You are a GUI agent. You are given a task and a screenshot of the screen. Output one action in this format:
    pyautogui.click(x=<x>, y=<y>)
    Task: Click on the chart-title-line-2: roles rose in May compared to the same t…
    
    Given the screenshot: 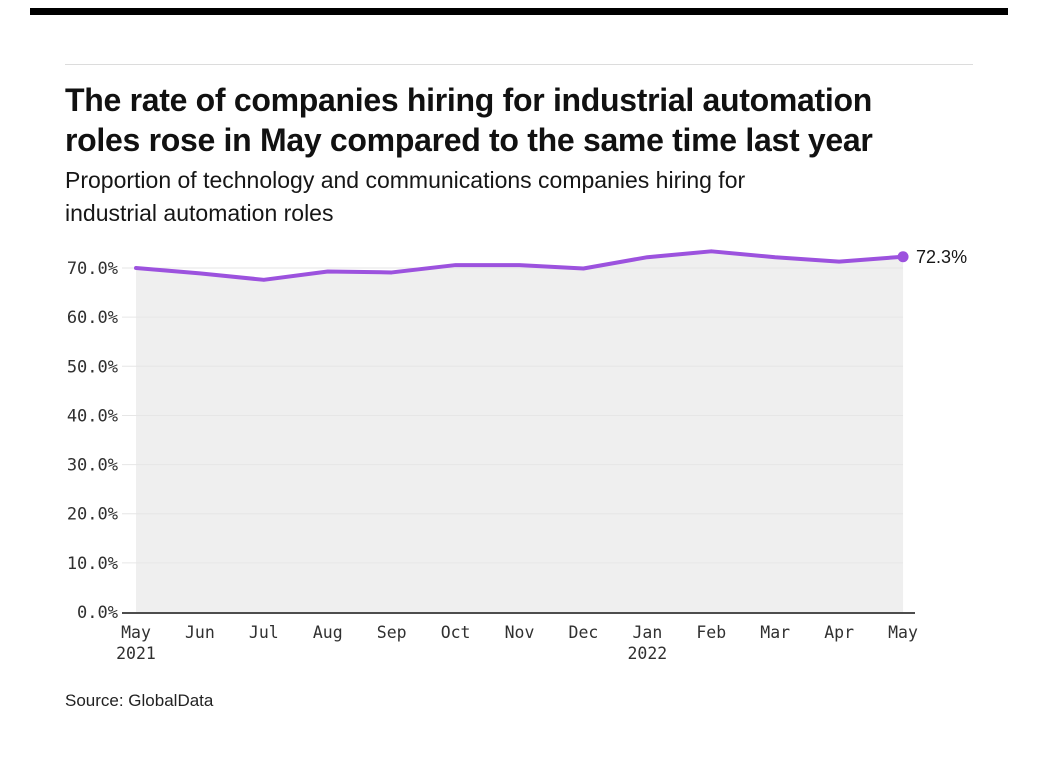 What is the action you would take?
    pyautogui.click(x=469, y=140)
    